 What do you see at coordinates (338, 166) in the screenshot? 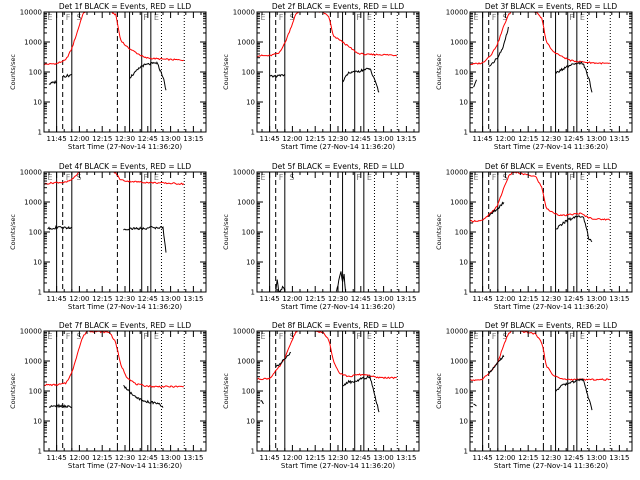
I see `panel-title: Det 5f BLACK = Events, RED = LLD` at bounding box center [338, 166].